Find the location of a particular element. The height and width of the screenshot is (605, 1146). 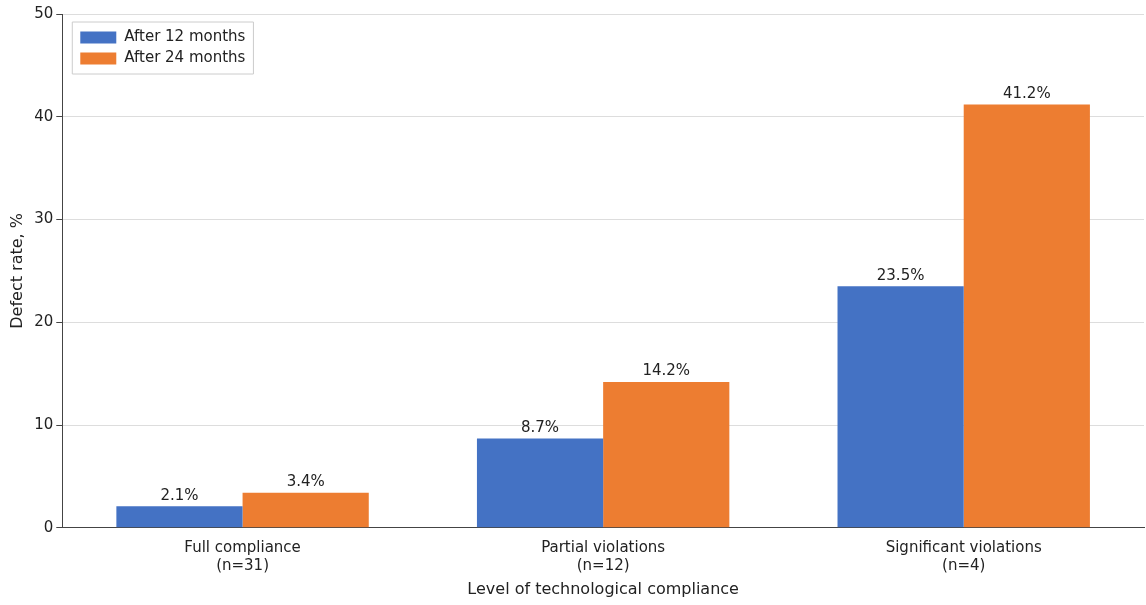

data-label: 8.7% is located at coordinates (540, 426).